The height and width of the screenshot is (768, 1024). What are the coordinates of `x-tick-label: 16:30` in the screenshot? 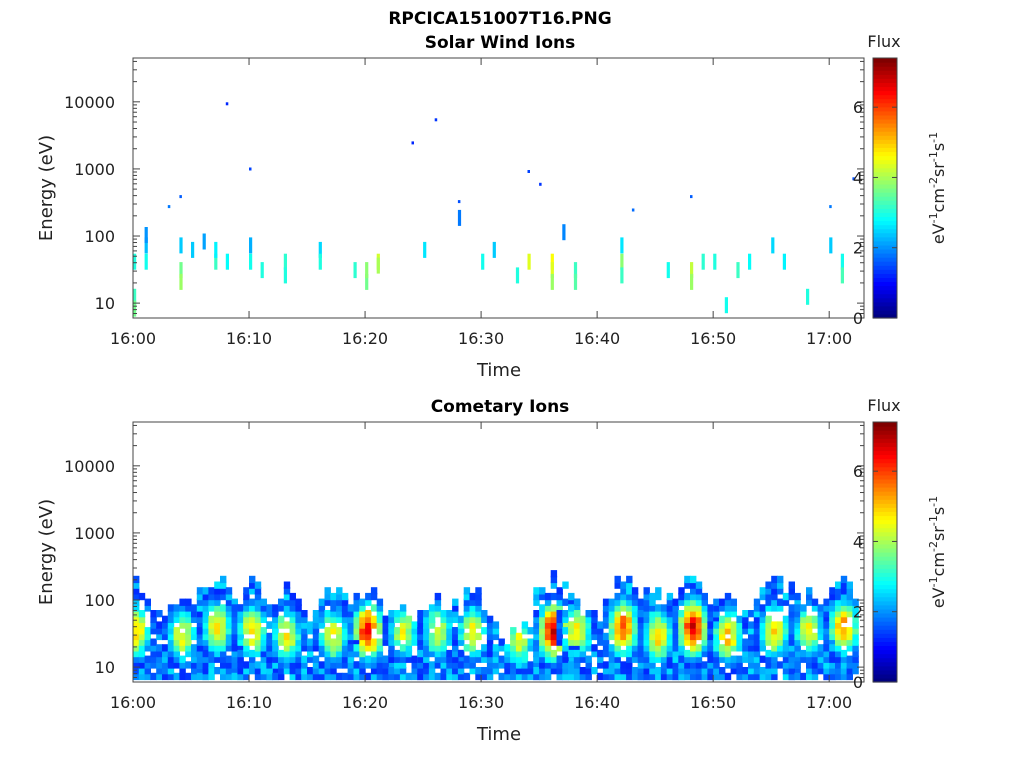 It's located at (481, 338).